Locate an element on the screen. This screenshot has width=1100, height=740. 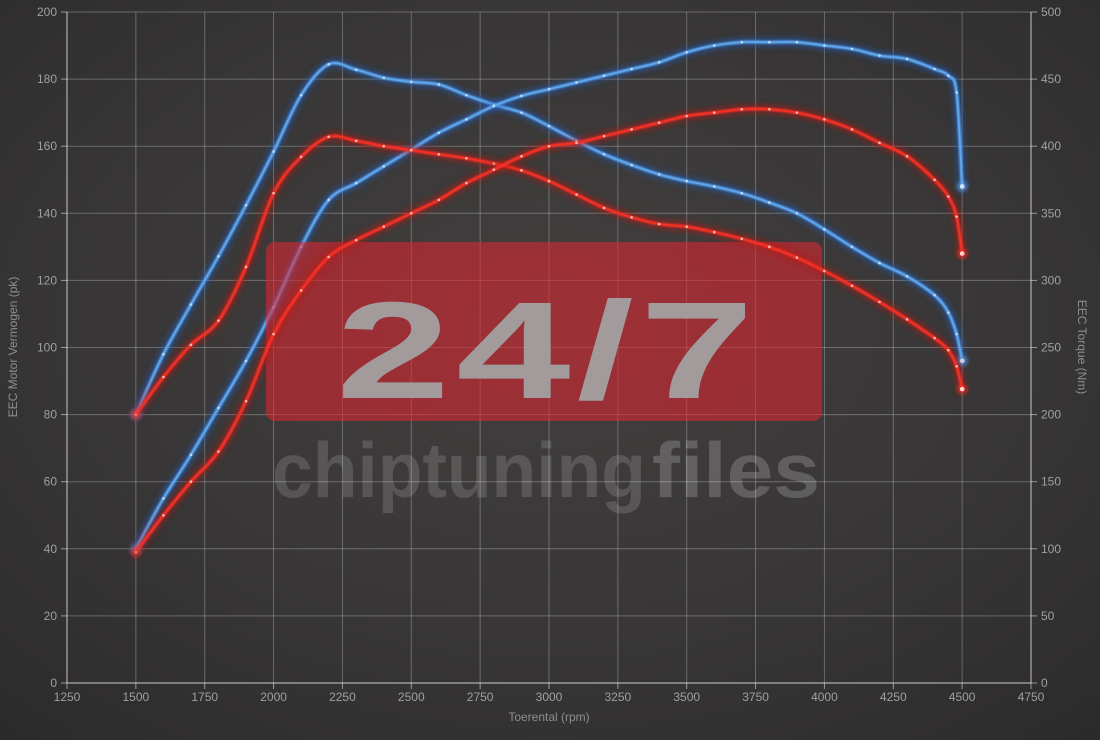
left-tick-label-20: 20 is located at coordinates (51, 616).